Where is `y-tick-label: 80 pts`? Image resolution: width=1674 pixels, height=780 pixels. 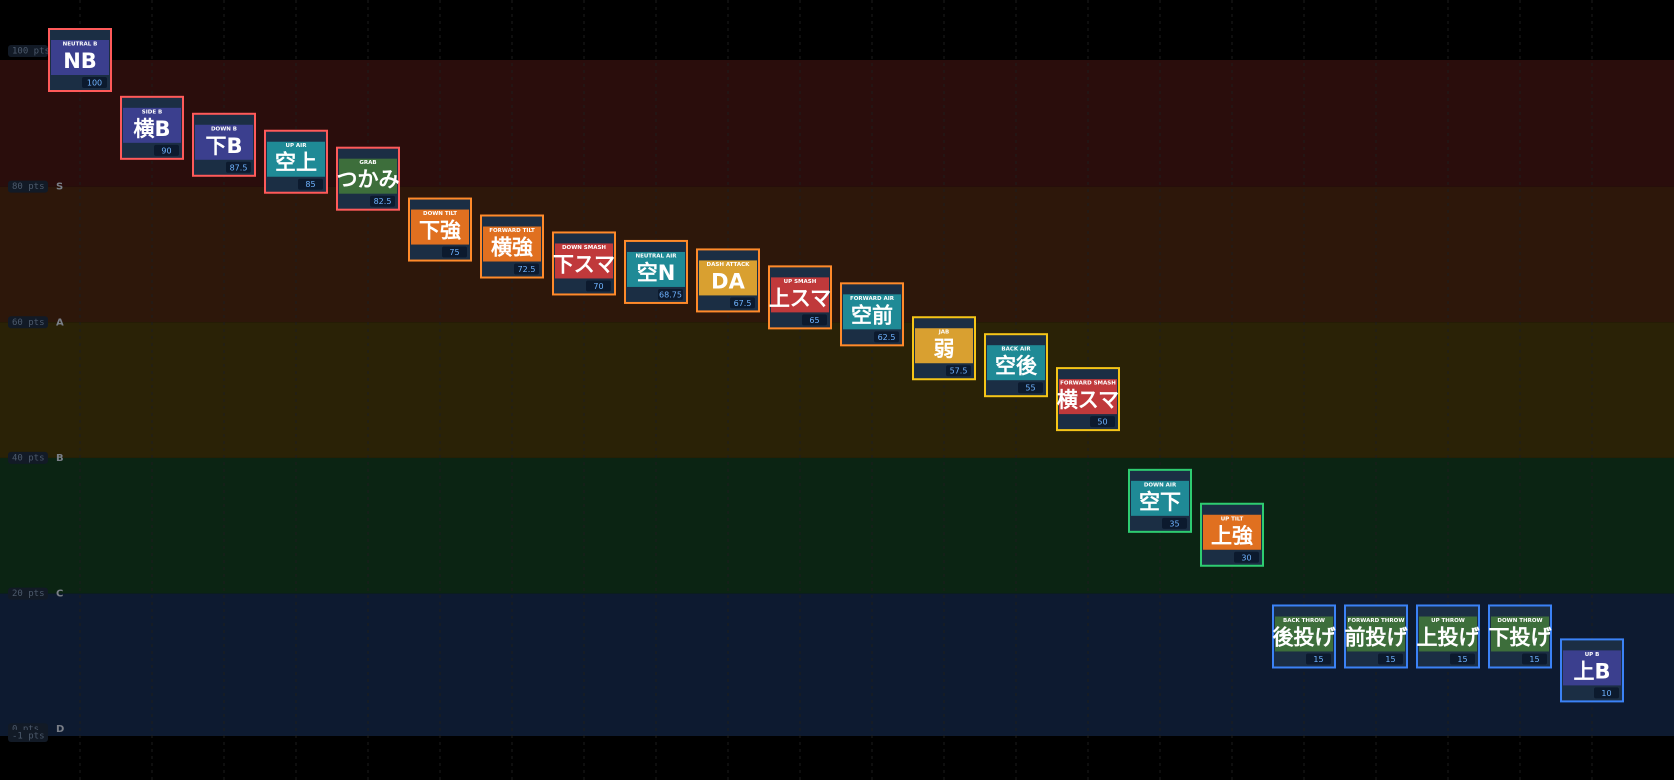
y-tick-label: 80 pts is located at coordinates (28, 187).